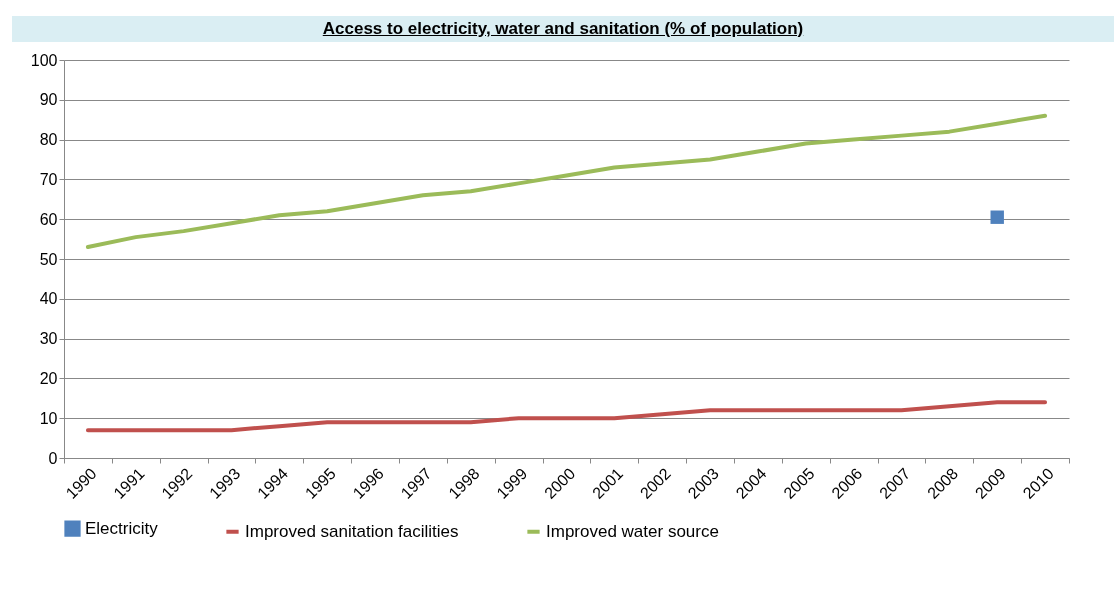 The image size is (1114, 590). I want to click on y-tick-label: 70, so click(48, 179).